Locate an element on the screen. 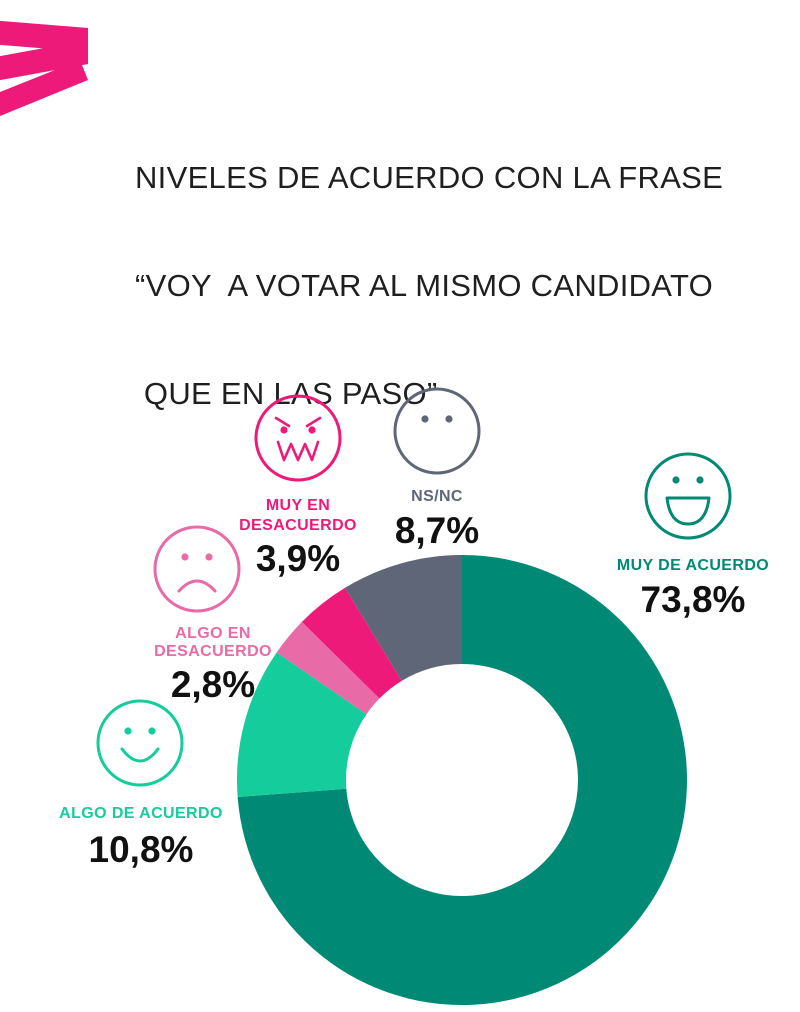 This screenshot has width=800, height=1012. label-algo-de-acuerdo-category: ALGO DE ACUERDO is located at coordinates (141, 813).